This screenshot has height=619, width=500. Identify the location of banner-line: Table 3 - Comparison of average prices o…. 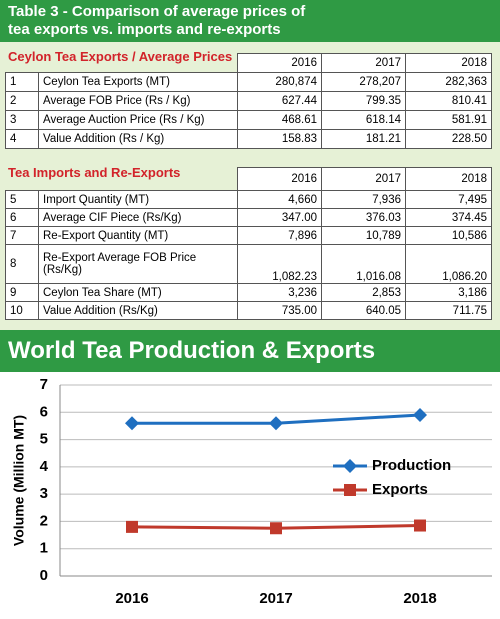
(157, 11).